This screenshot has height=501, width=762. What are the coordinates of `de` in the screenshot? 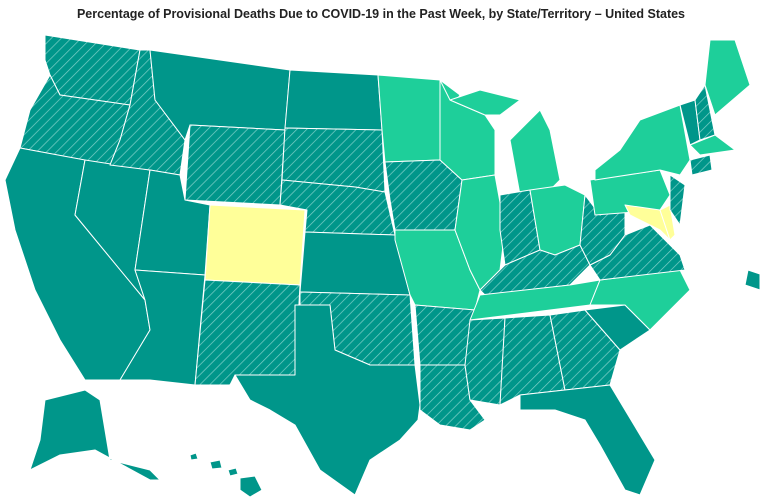 It's located at (667, 222).